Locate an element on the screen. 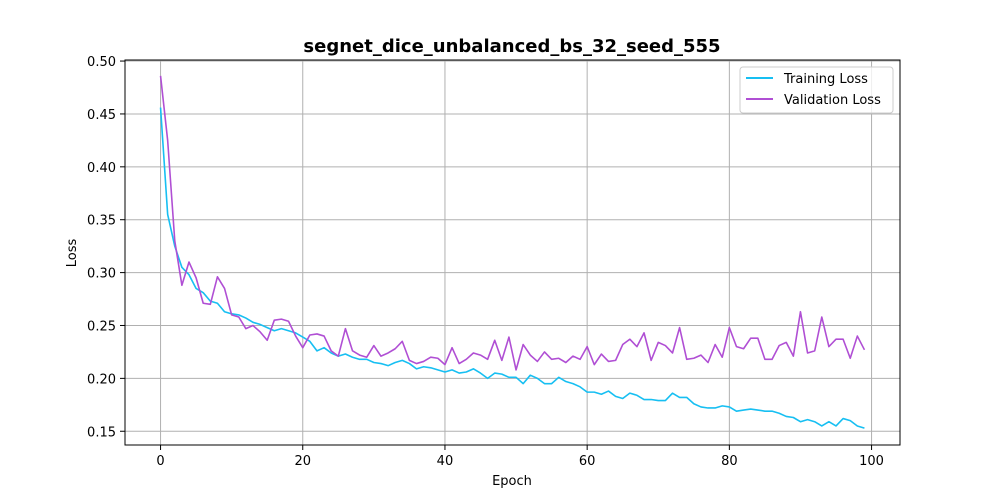  legend-box is located at coordinates (816, 90).